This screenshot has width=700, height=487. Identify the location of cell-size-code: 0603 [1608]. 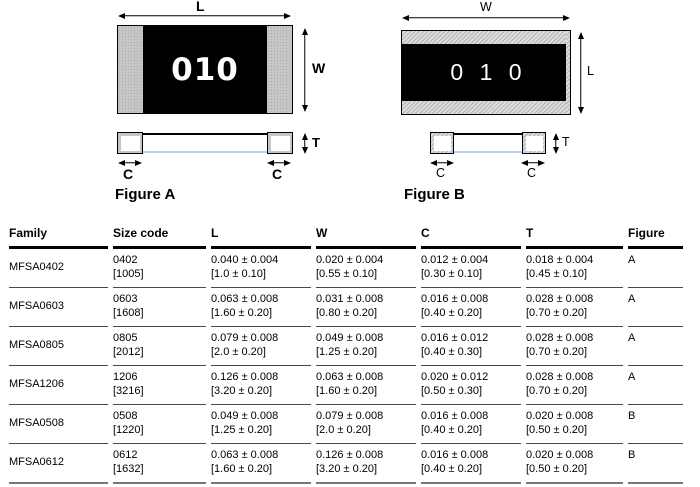
(159, 306).